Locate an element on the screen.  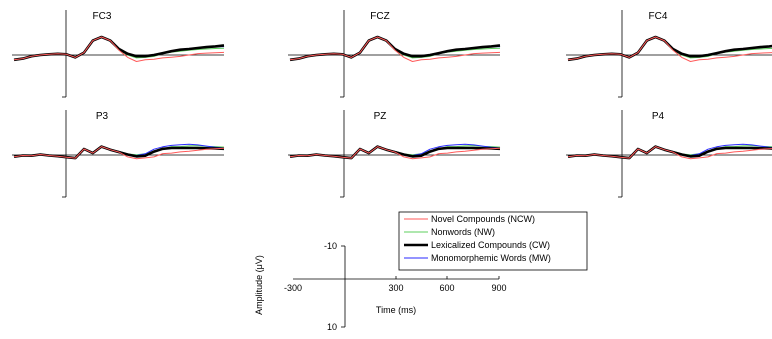
legend-label-mw: Monomorphemic Words (MW) is located at coordinates (491, 258).